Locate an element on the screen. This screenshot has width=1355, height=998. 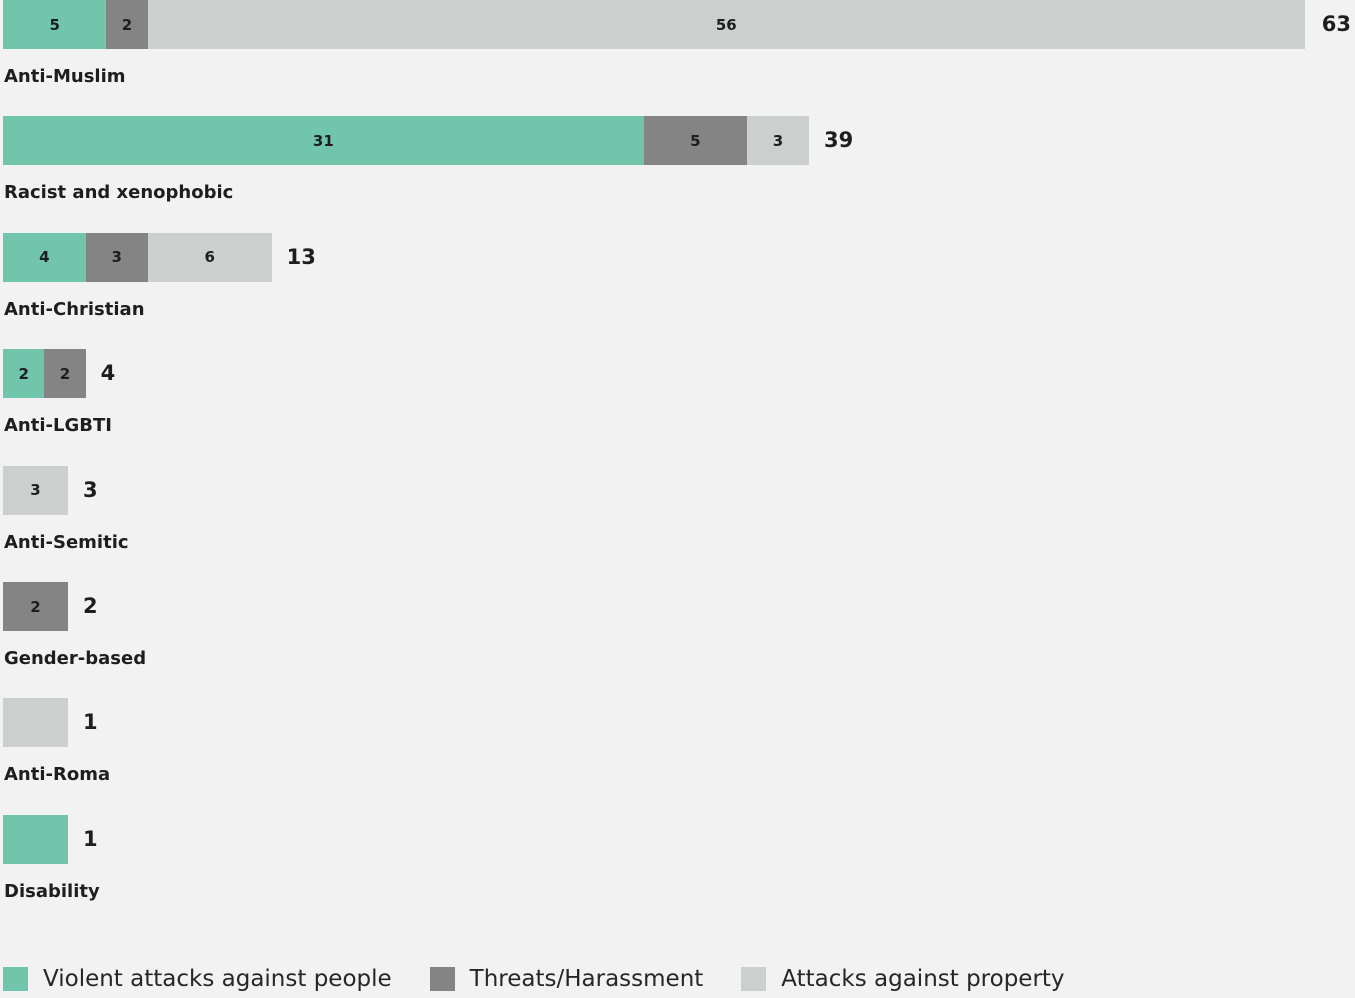
category-row: 3 3 Anti-Semitic is located at coordinates (677, 515).